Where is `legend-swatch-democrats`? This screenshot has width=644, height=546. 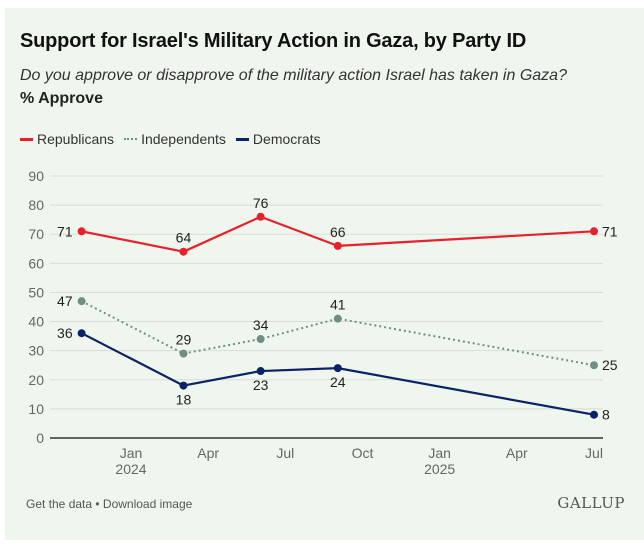
legend-swatch-democrats is located at coordinates (242, 139).